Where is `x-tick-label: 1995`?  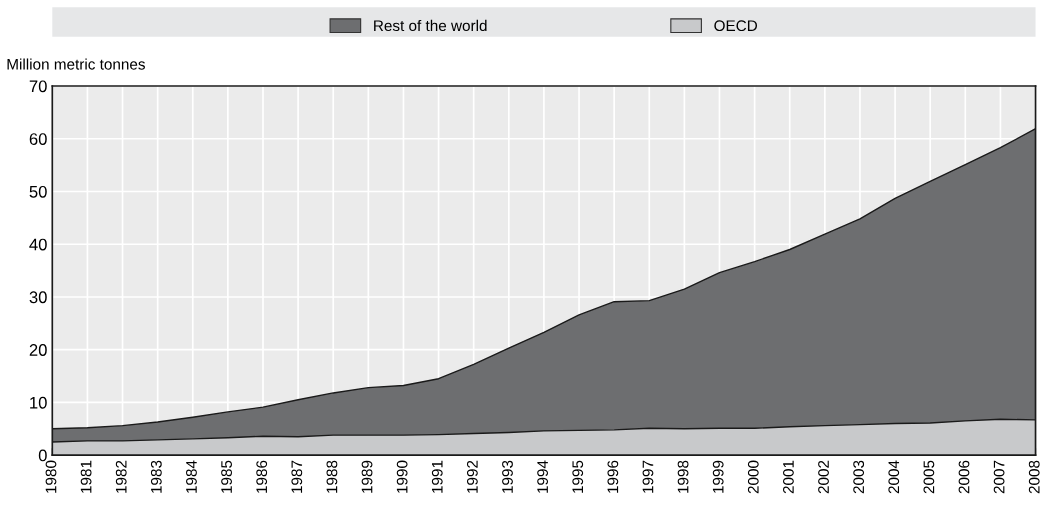
x-tick-label: 1995 is located at coordinates (578, 476).